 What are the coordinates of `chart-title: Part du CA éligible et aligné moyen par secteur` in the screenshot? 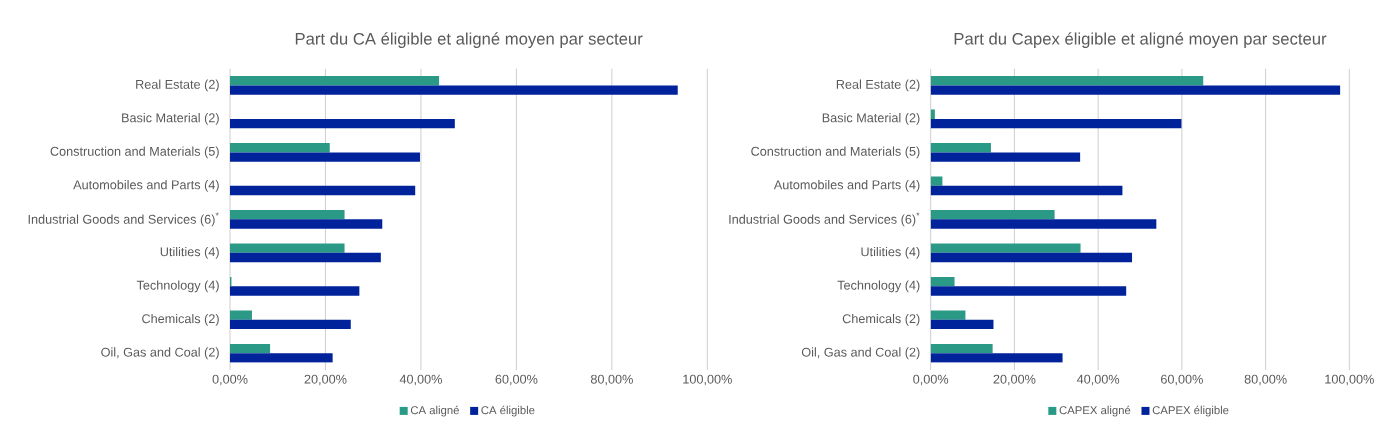 It's located at (469, 40).